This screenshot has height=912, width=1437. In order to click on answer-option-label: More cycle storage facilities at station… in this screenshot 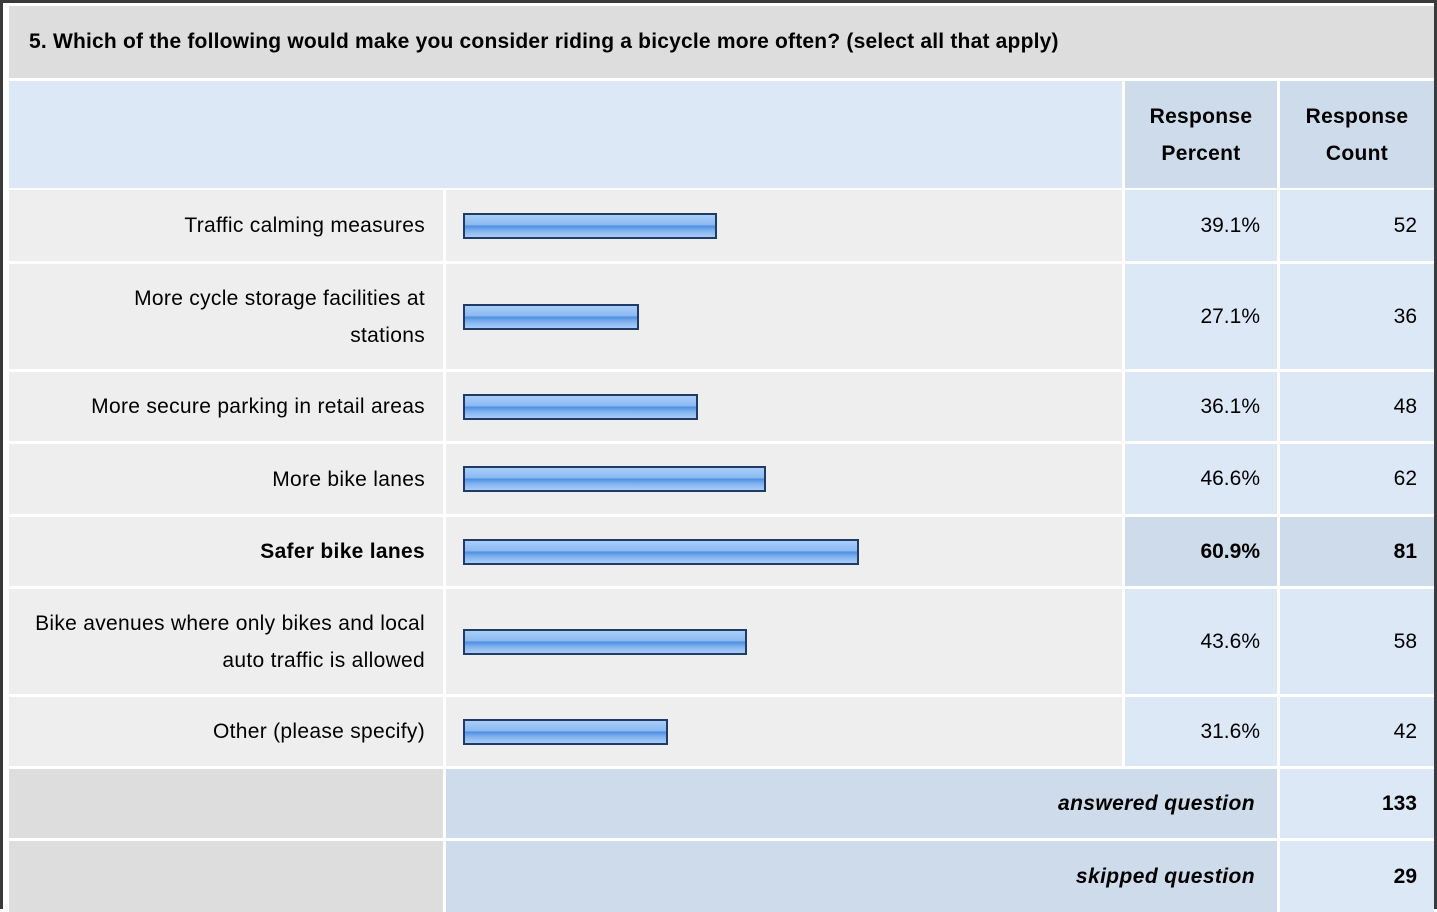, I will do `click(226, 316)`.